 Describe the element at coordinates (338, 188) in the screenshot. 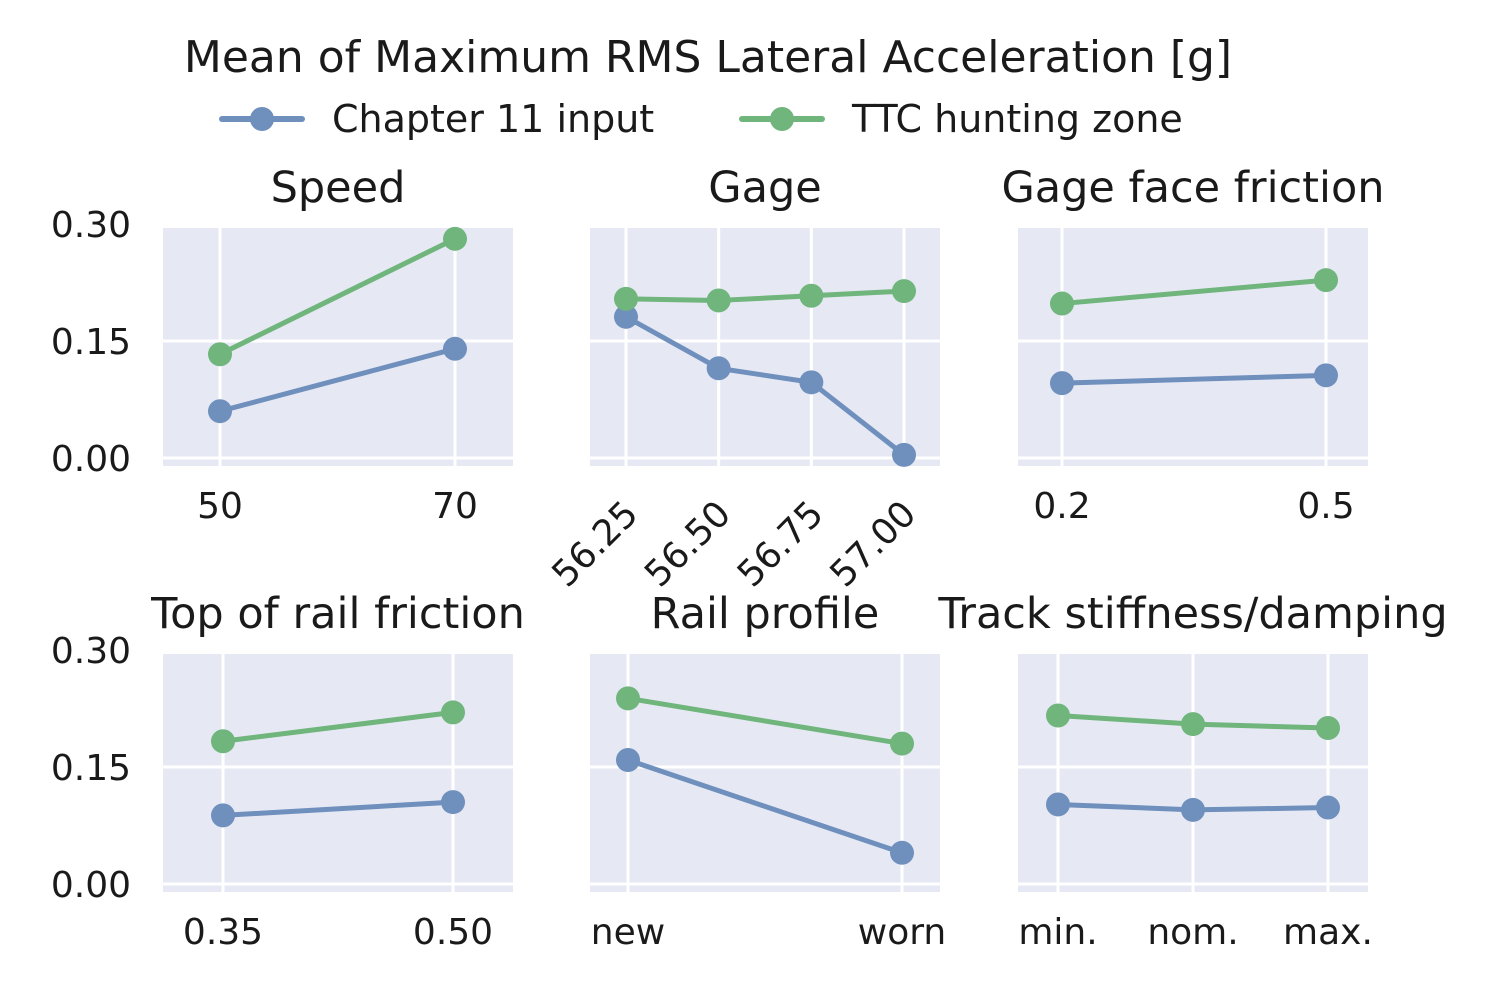

I see `panel-title: Speed` at that location.